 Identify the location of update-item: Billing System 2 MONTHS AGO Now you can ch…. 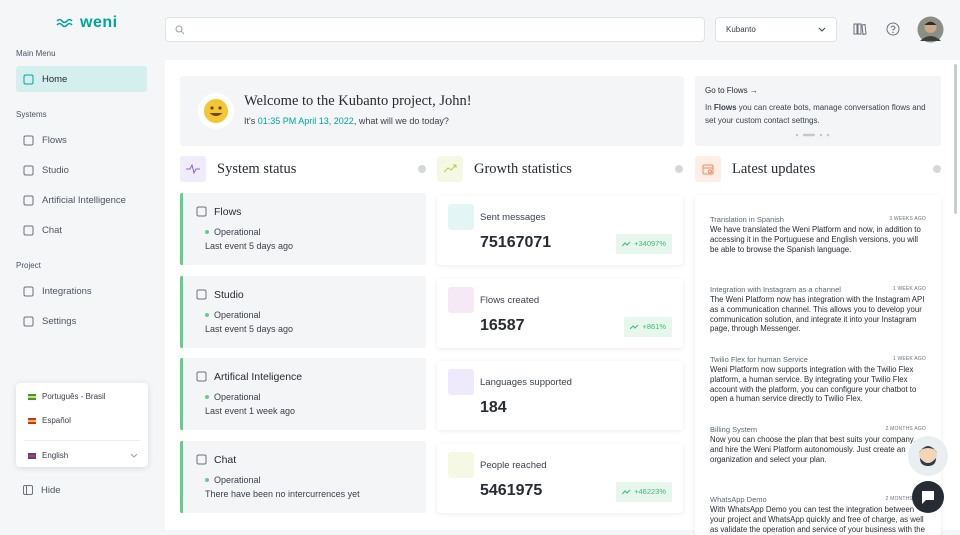
(818, 444).